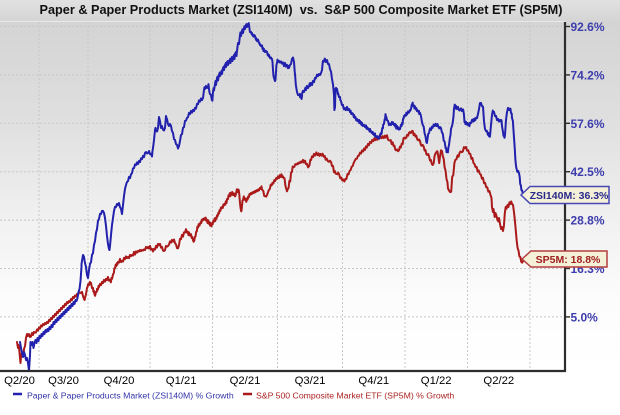 This screenshot has height=415, width=620. Describe the element at coordinates (310, 381) in the screenshot. I see `svg-text: Q3/21` at that location.